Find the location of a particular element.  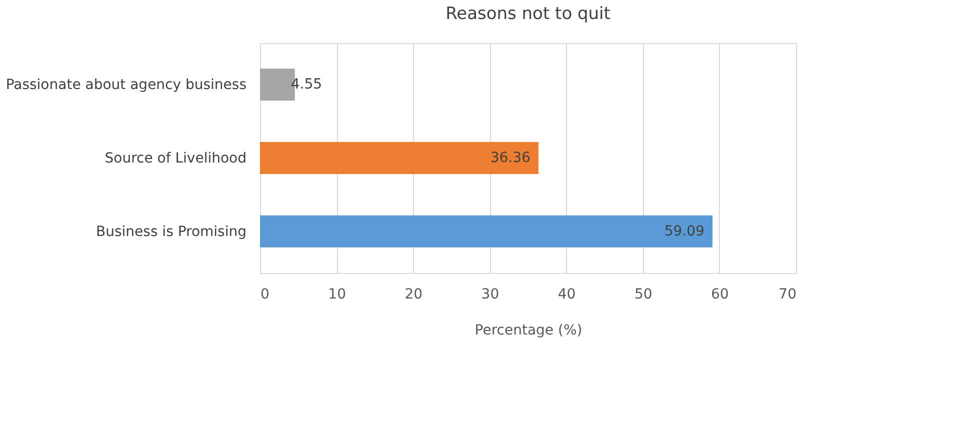

x-tick-label: 10 is located at coordinates (337, 294).